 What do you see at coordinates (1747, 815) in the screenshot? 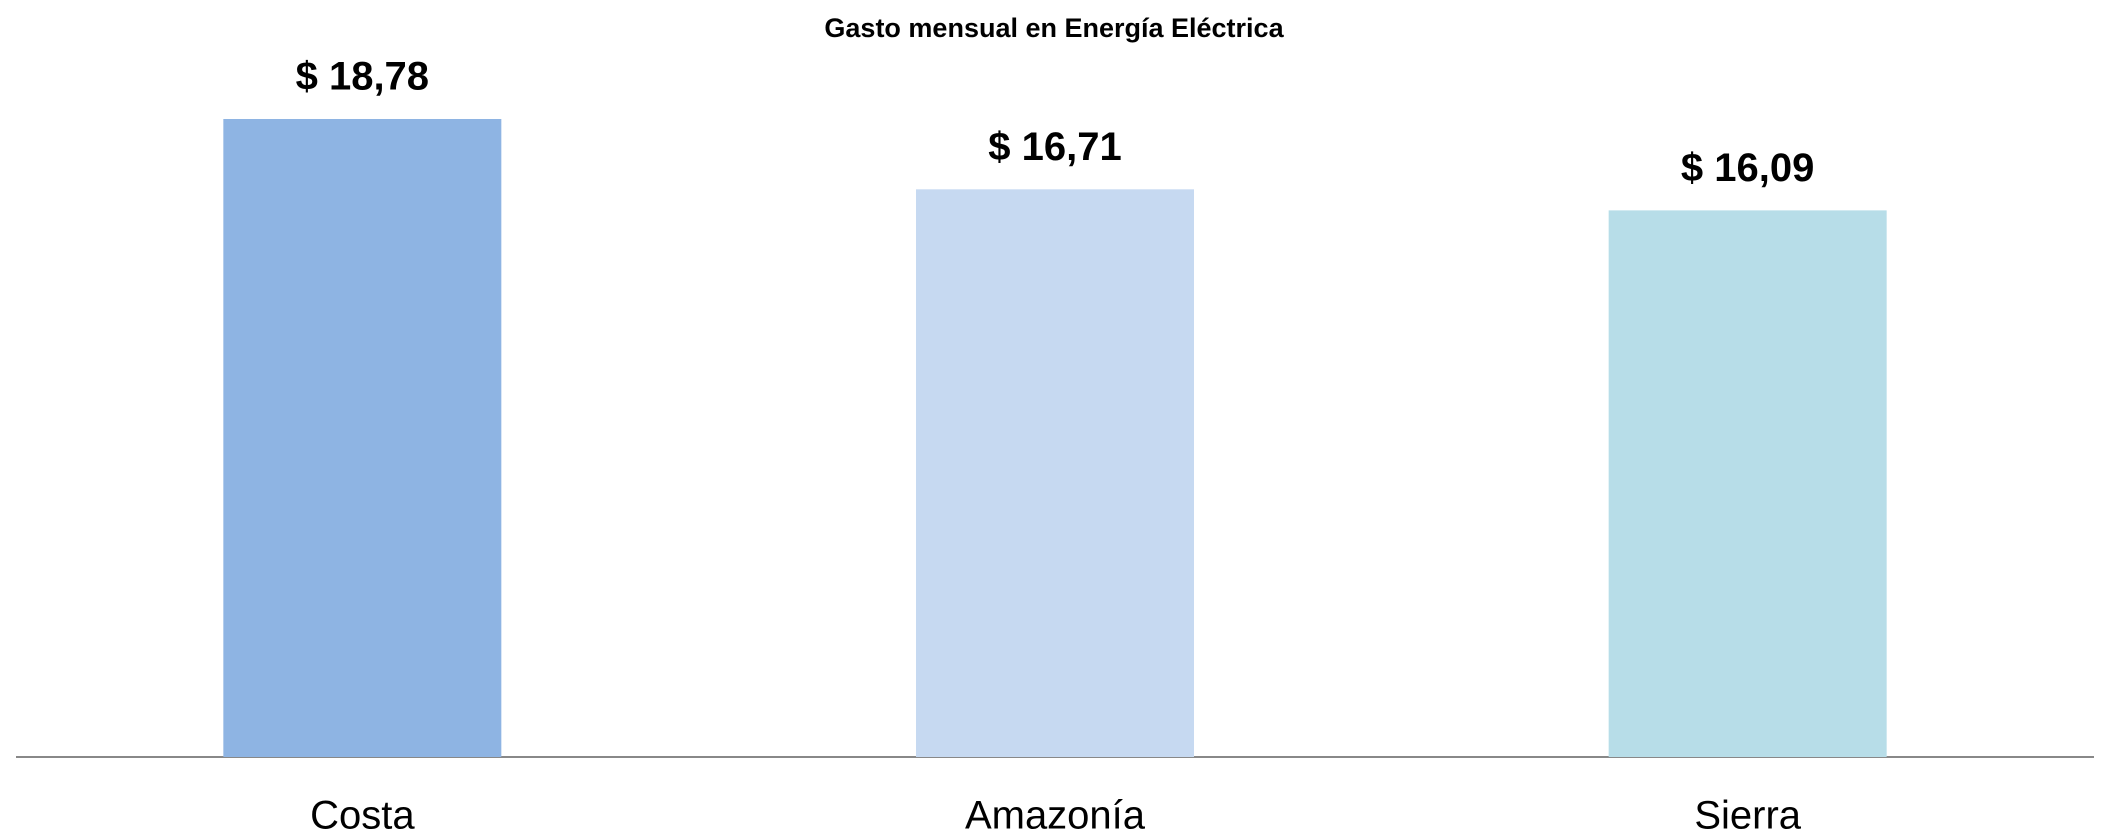
I see `x-tick-label: Sierra` at bounding box center [1747, 815].